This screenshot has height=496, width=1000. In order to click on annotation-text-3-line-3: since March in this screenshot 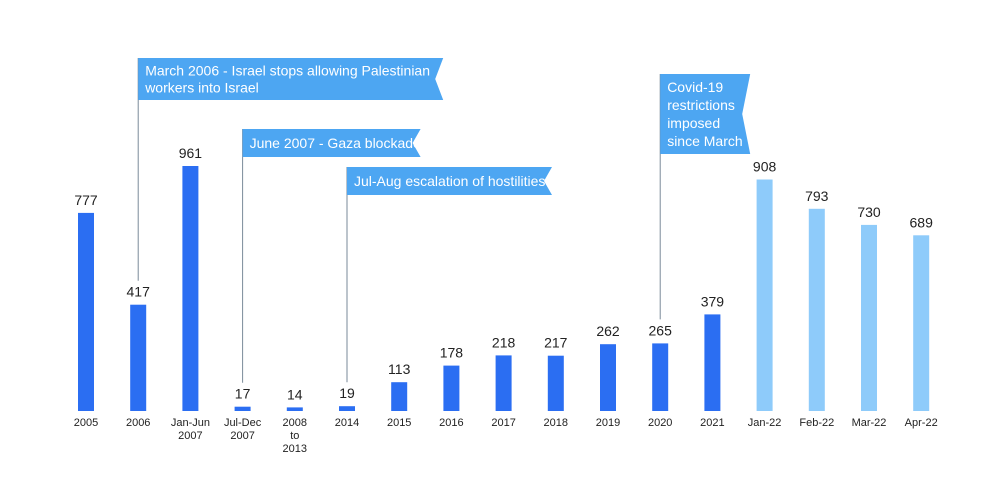, I will do `click(704, 141)`.